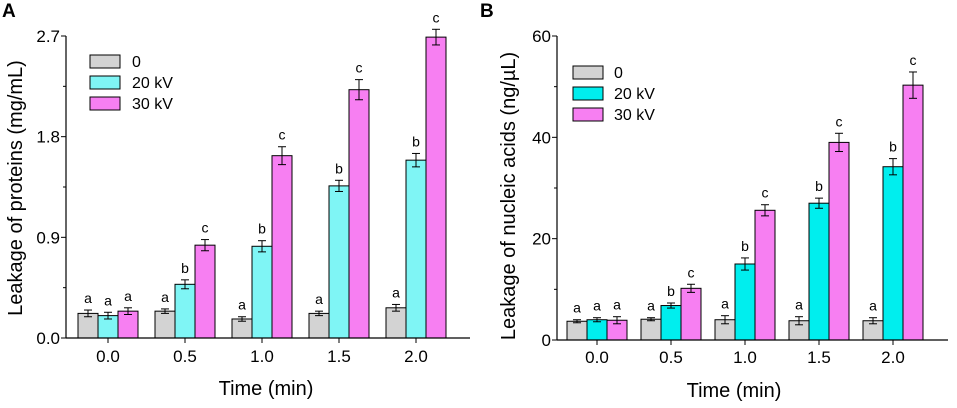  Describe the element at coordinates (671, 357) in the screenshot. I see `panel-b-x-tick-label: 0.5` at that location.